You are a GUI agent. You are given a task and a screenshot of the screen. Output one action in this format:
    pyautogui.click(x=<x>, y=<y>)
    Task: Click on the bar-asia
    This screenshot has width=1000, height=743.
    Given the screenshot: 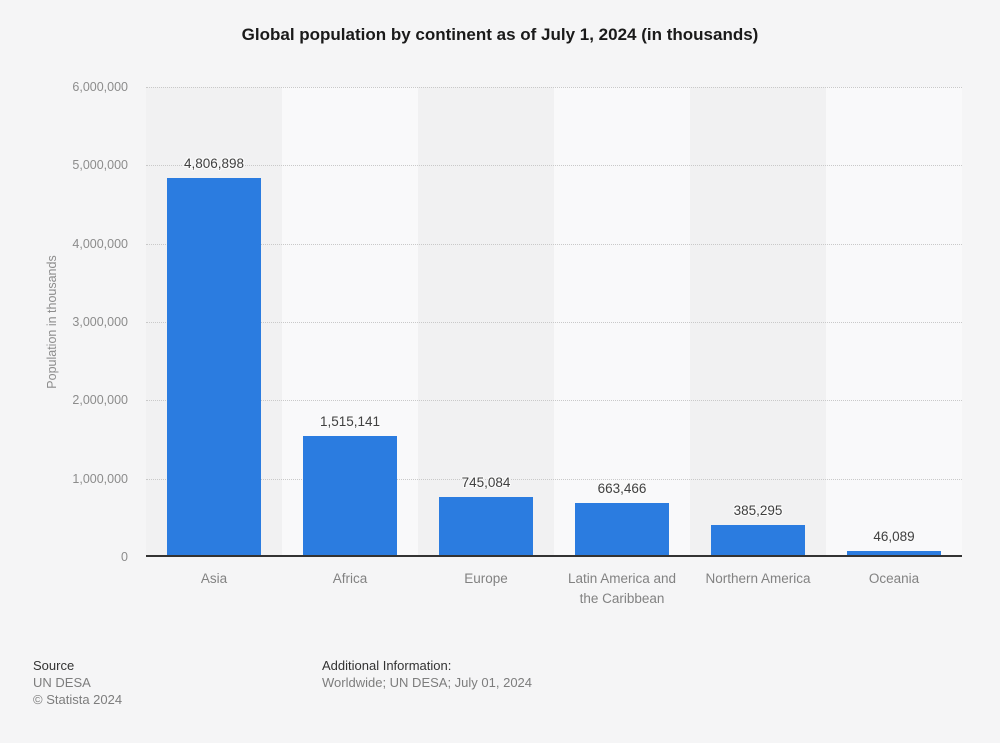 What is the action you would take?
    pyautogui.click(x=214, y=366)
    